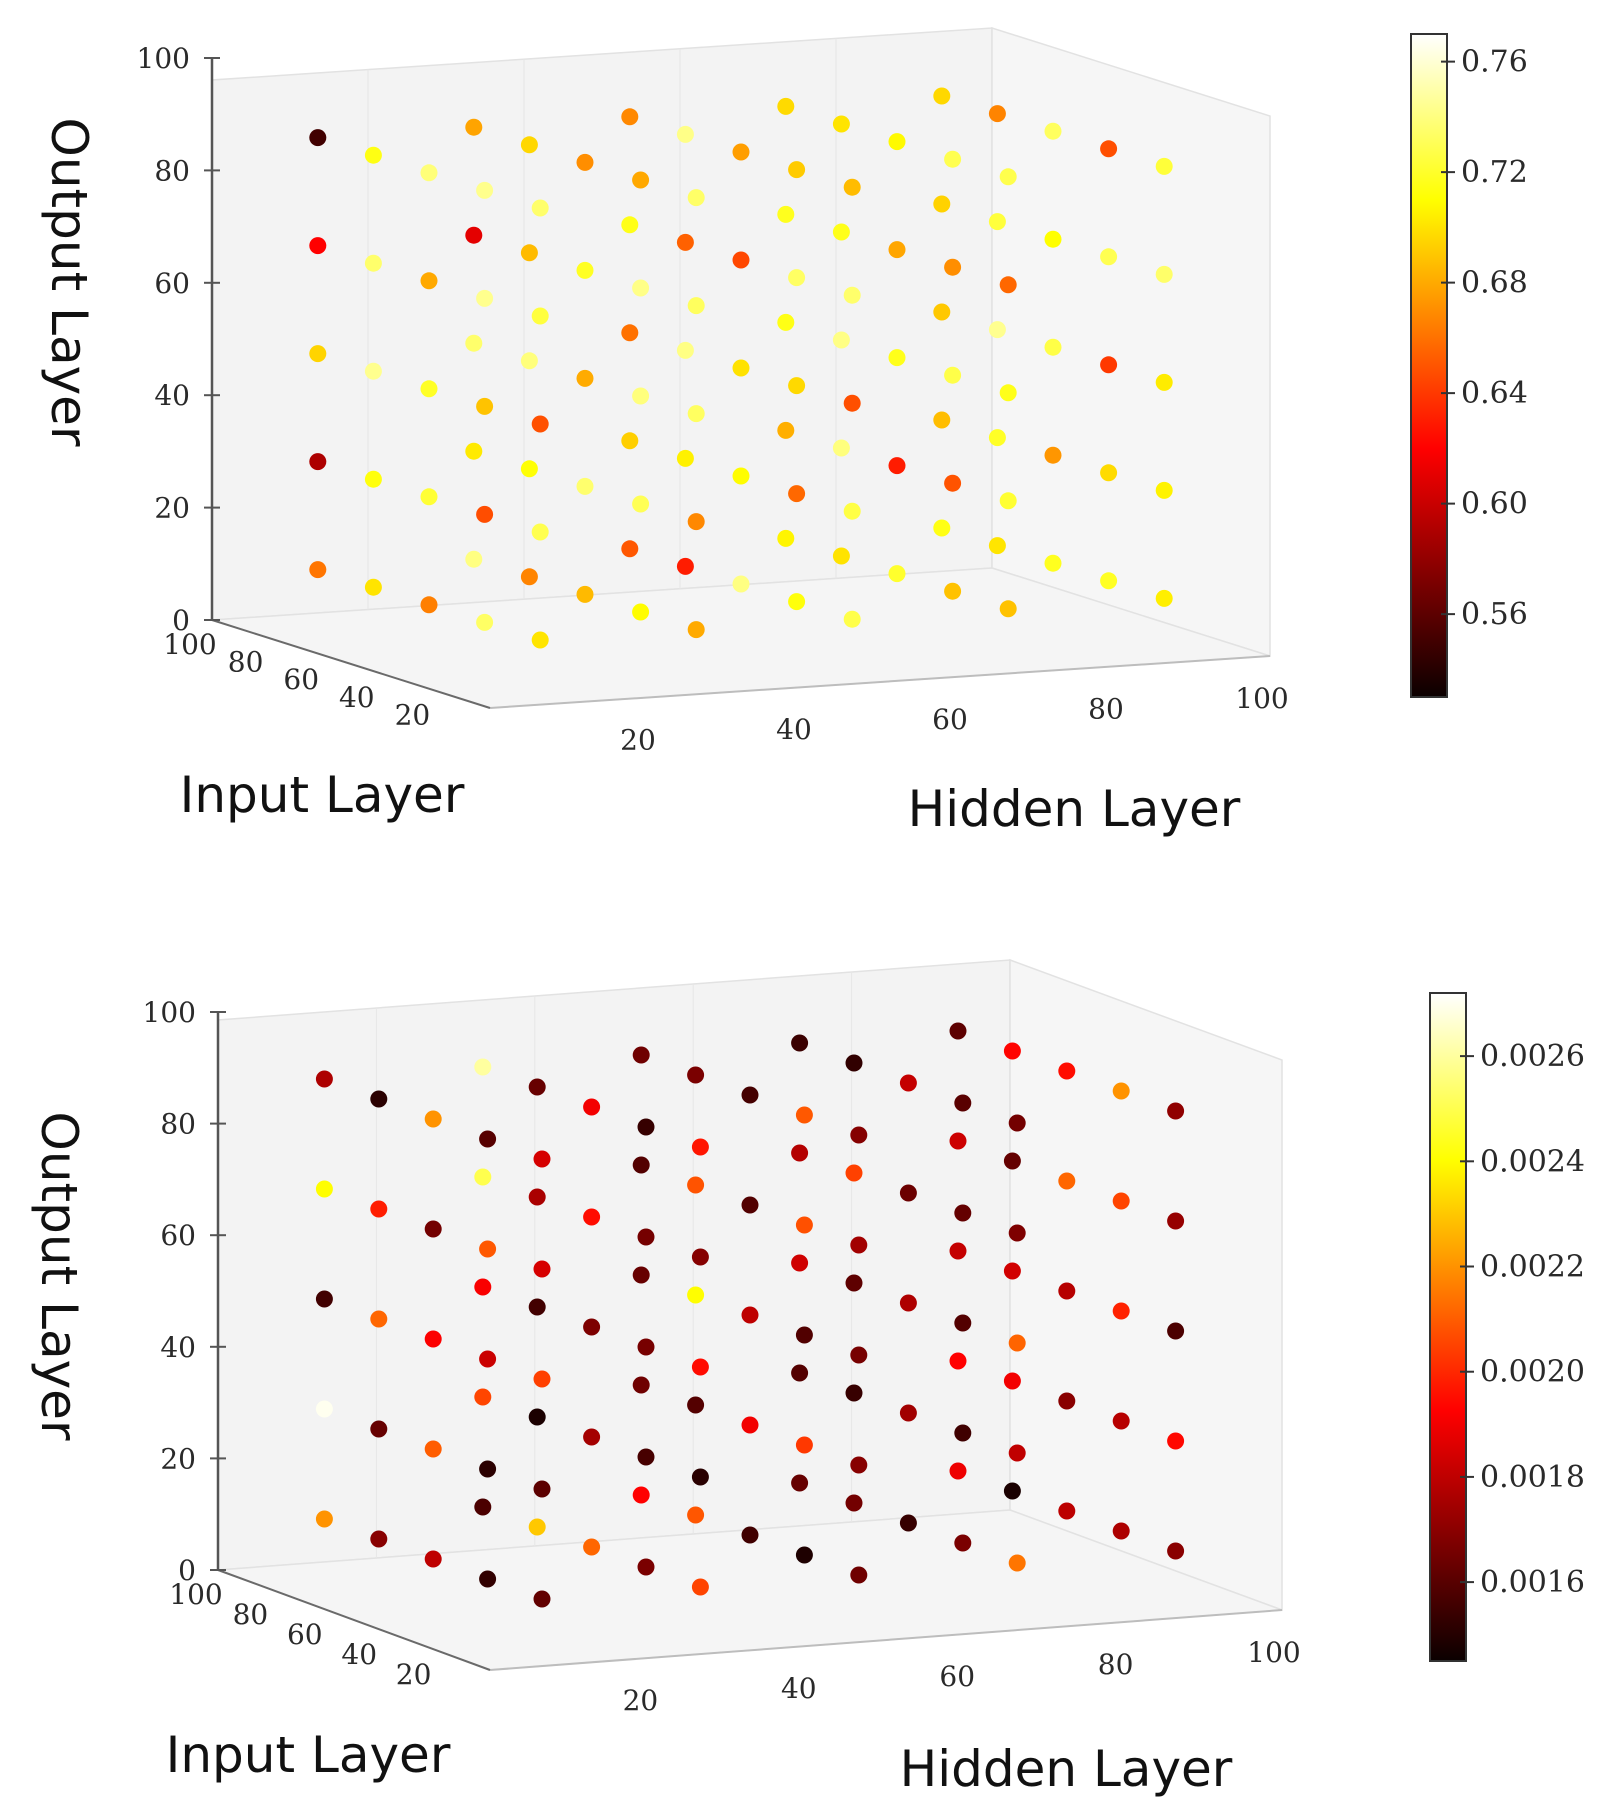 Image resolution: width=1619 pixels, height=1818 pixels. Describe the element at coordinates (414, 1674) in the screenshot. I see `y-tick-label: 20` at that location.